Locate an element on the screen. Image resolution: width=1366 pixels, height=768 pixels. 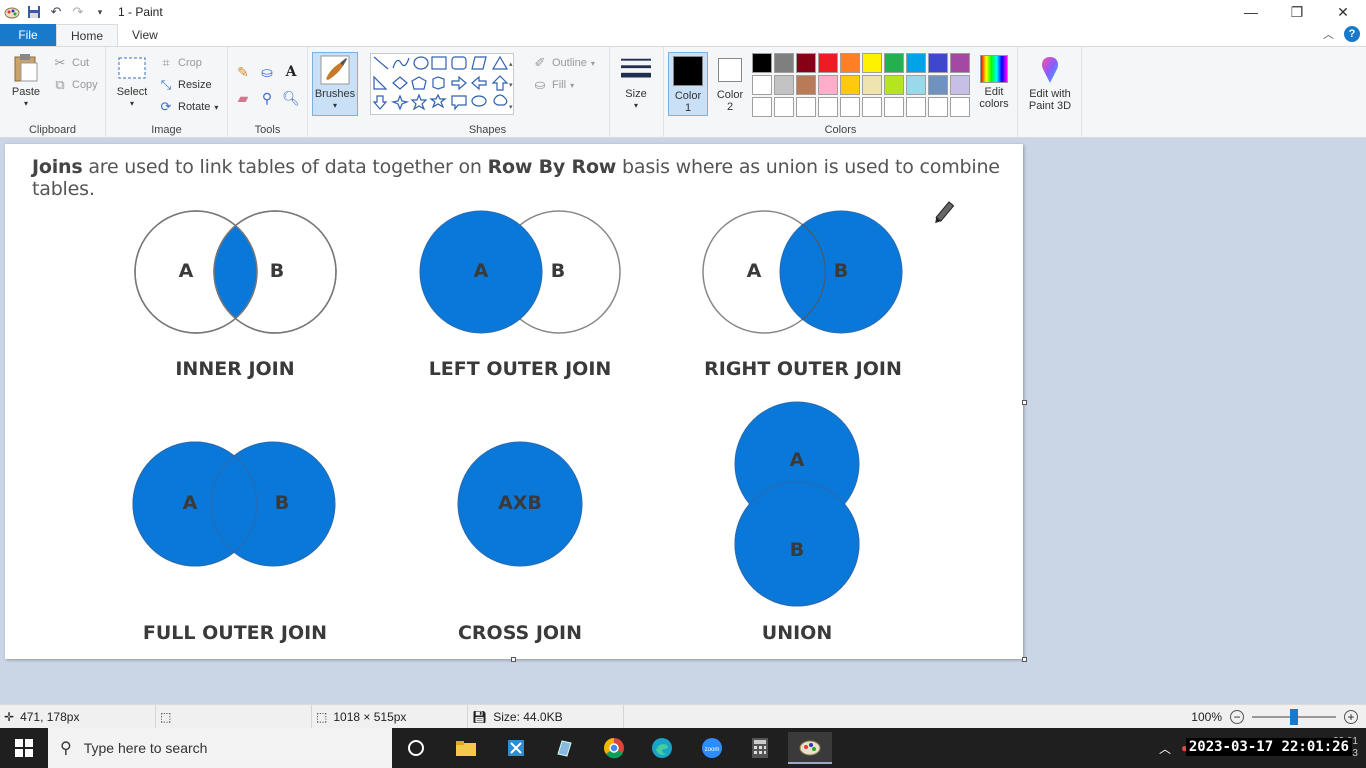
fill-button: ⛀ Fill ▾ is located at coordinates (553, 85).